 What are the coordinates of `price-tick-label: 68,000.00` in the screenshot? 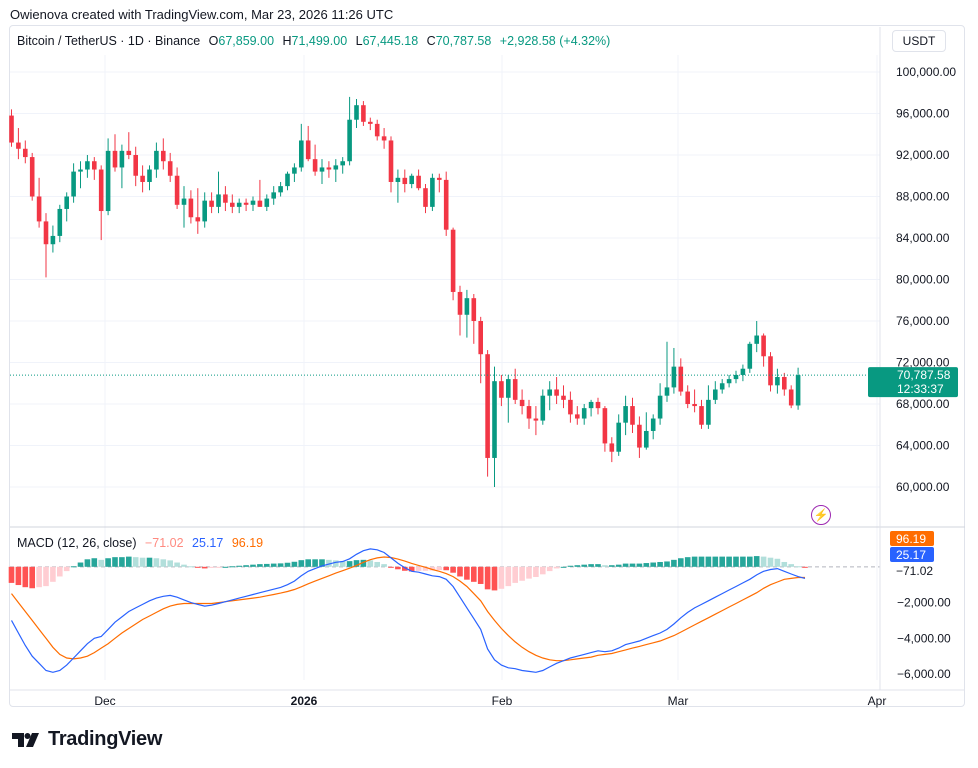 It's located at (923, 404).